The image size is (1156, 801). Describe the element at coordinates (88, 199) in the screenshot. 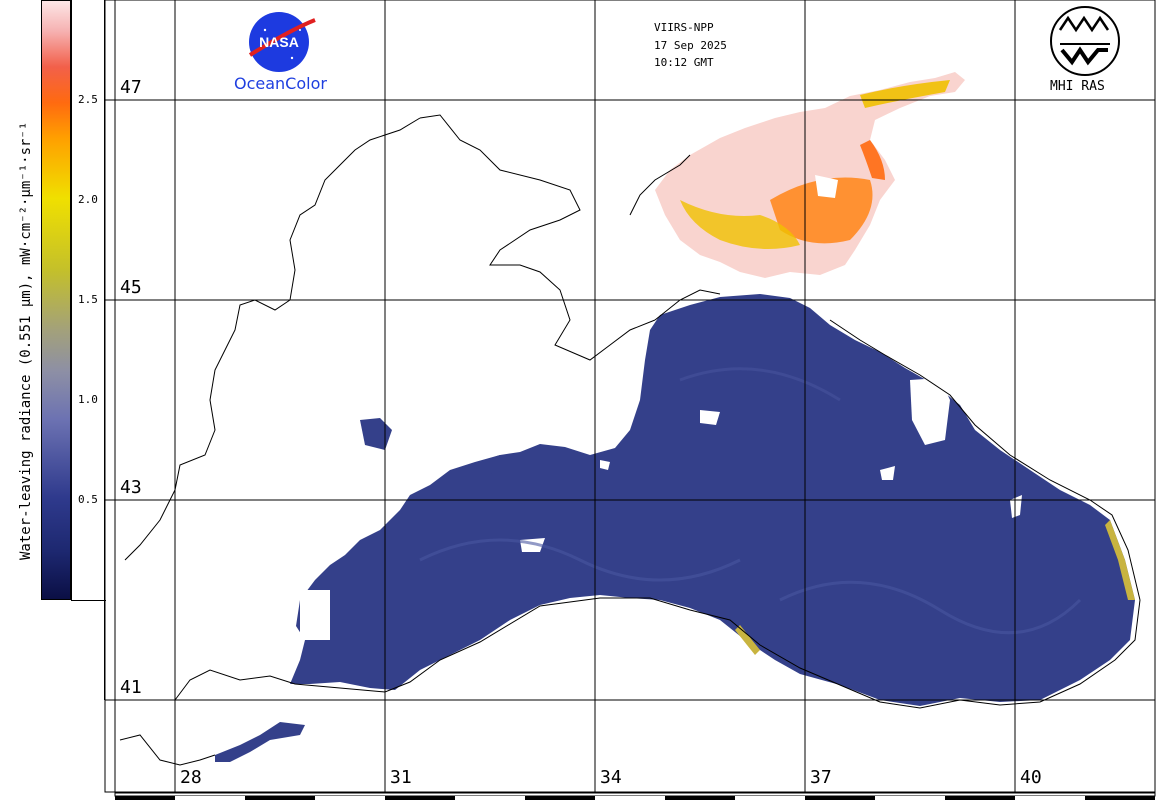

I see `colorbar-tick: 2.0` at that location.